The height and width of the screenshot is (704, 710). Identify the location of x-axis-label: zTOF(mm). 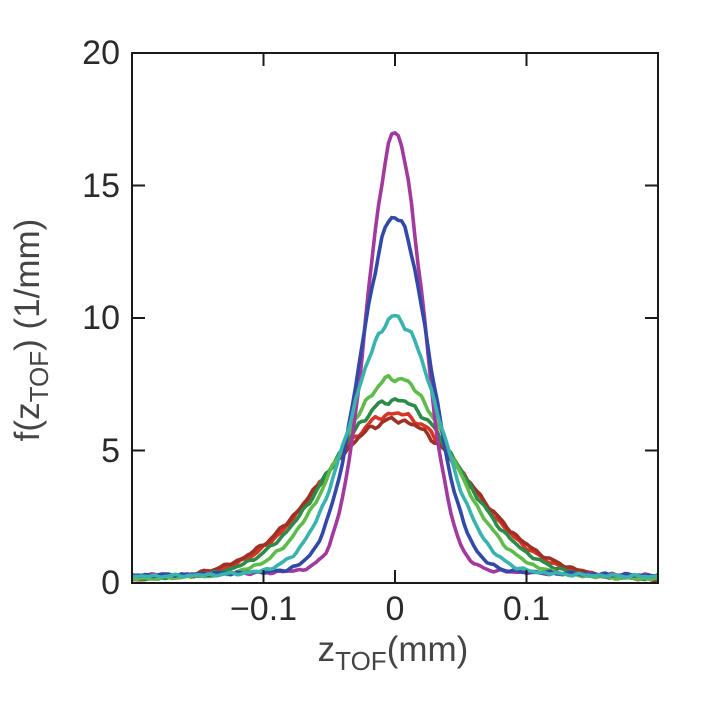
(393, 653).